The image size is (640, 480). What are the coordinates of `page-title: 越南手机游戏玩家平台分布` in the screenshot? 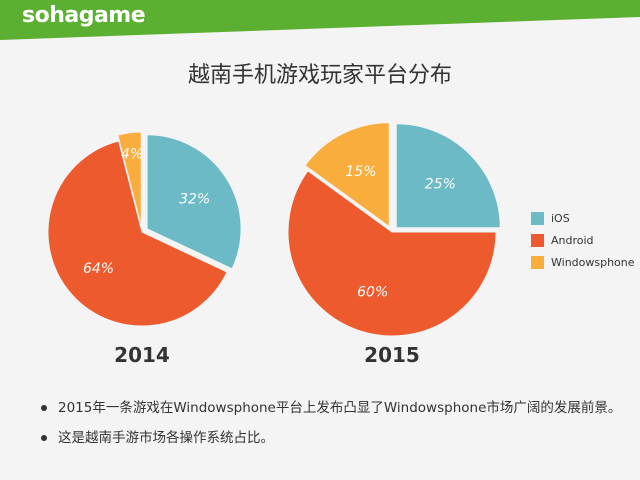 It's located at (319, 75).